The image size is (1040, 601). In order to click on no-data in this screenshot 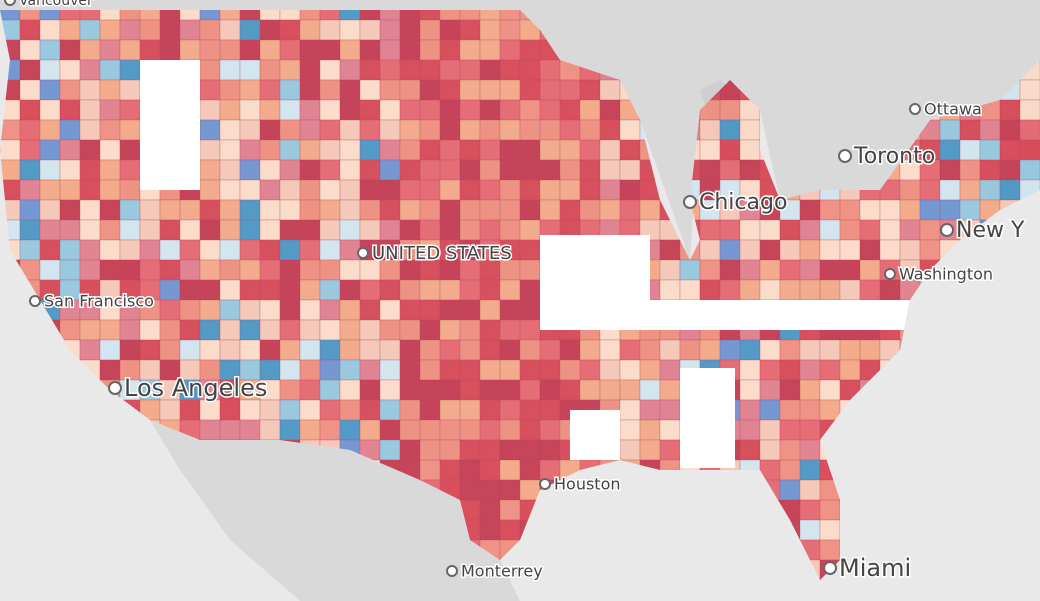, I will do `click(595, 435)`.